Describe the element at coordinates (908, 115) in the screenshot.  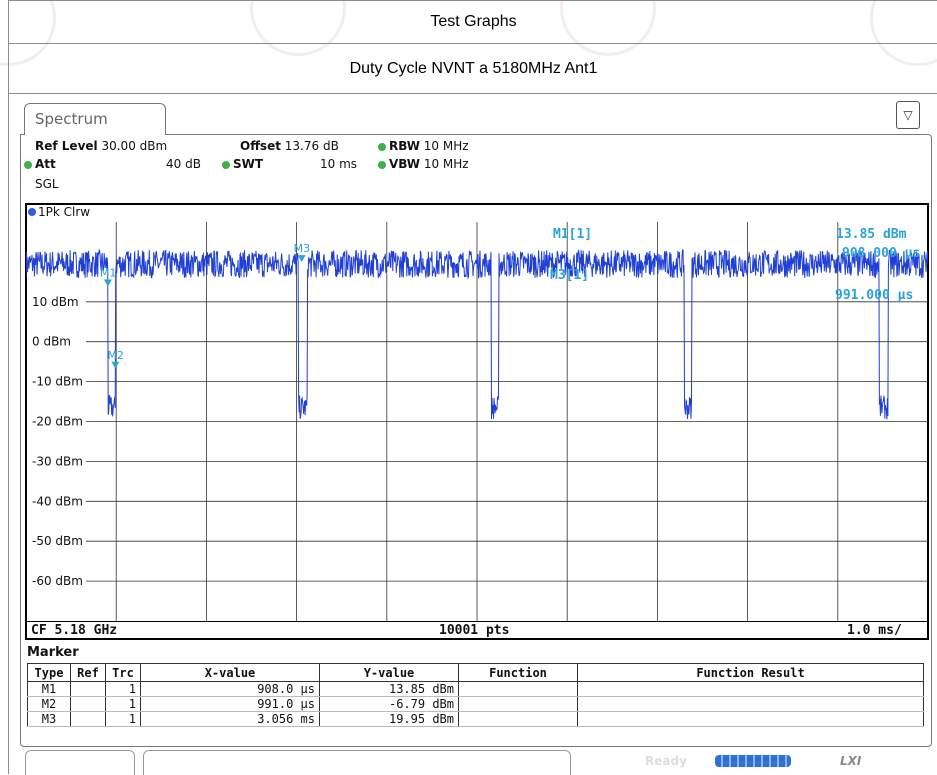
I see `display-menu-icon: ▽` at that location.